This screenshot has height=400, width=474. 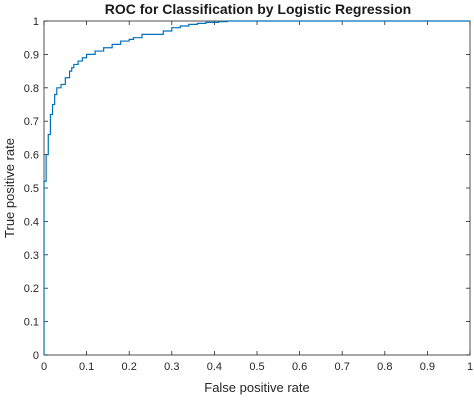 I want to click on x-tick-label: 0.2, so click(x=129, y=367).